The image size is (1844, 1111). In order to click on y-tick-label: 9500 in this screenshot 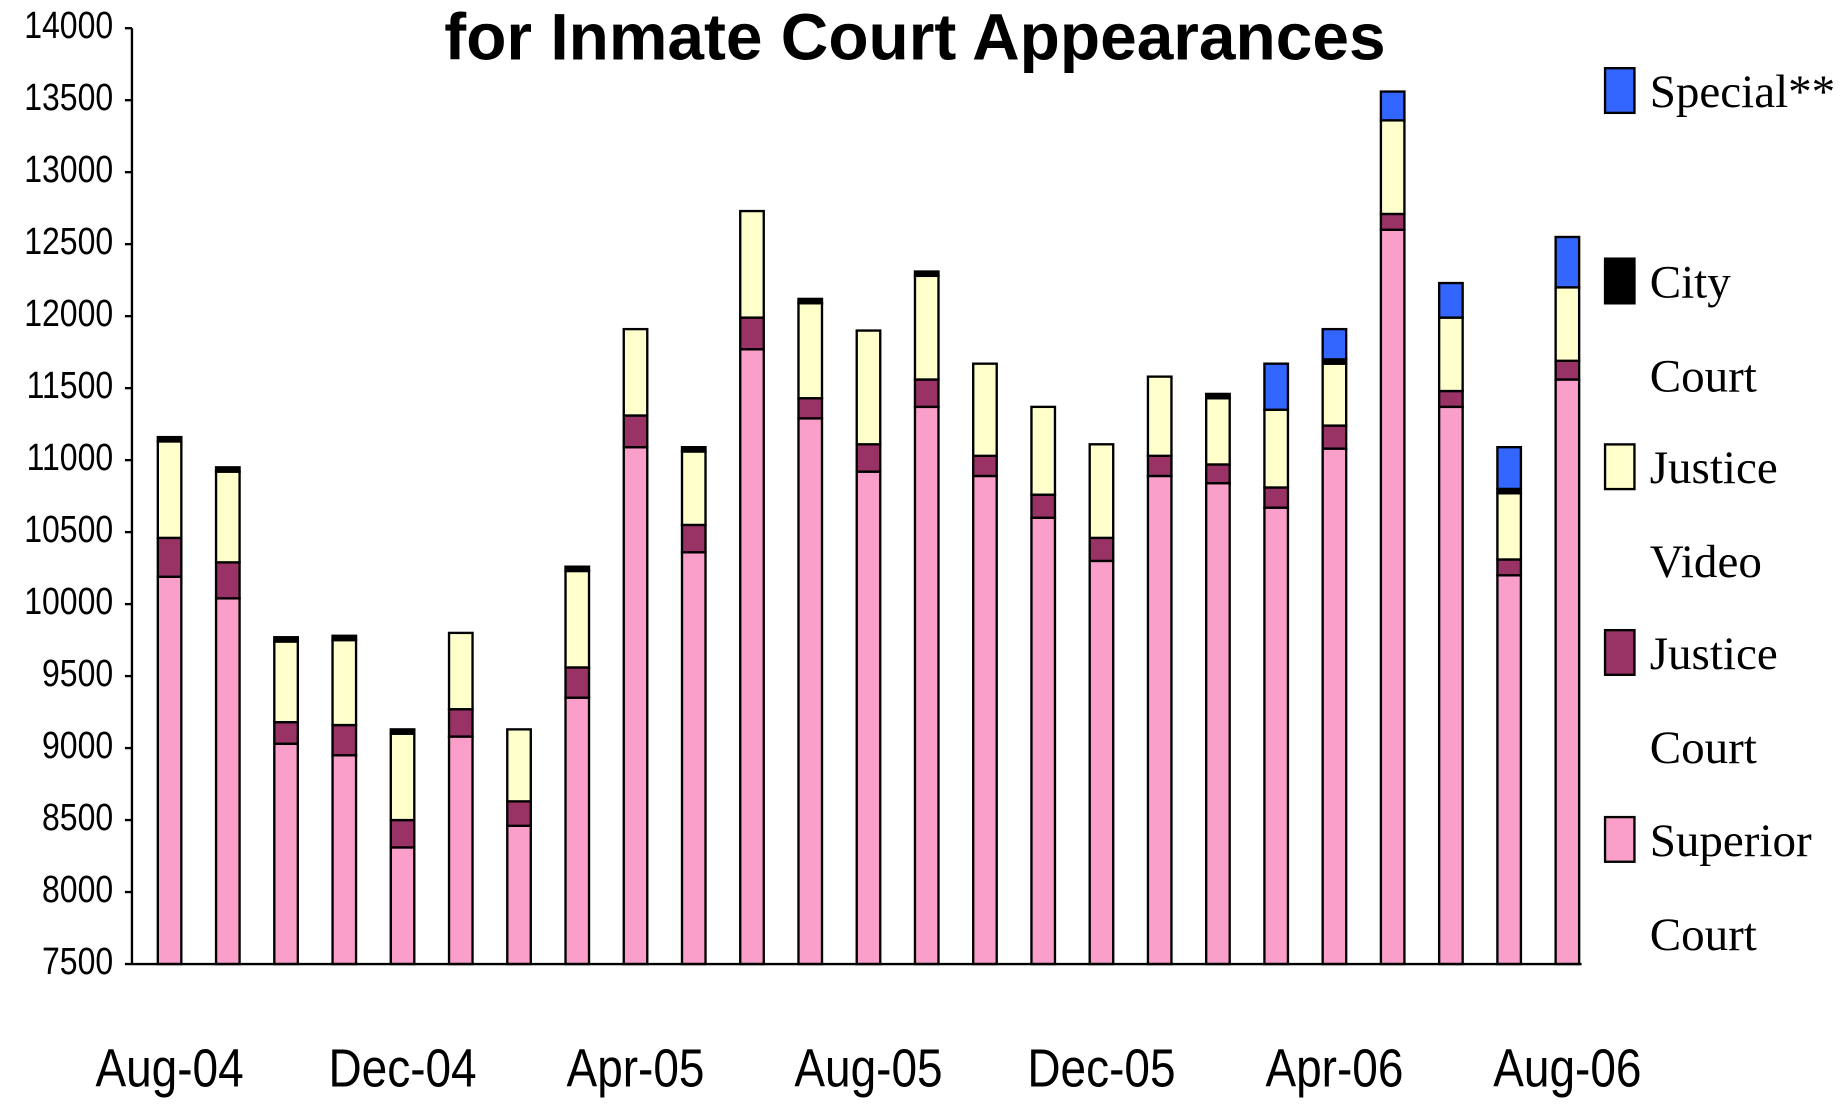, I will do `click(77, 674)`.